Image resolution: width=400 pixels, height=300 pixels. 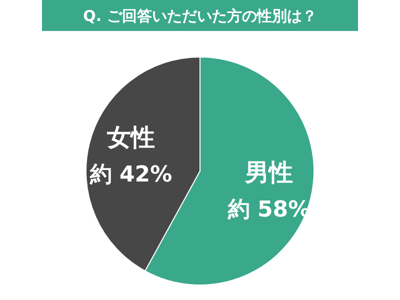 I want to click on slice-label: 女性, so click(x=130, y=137).